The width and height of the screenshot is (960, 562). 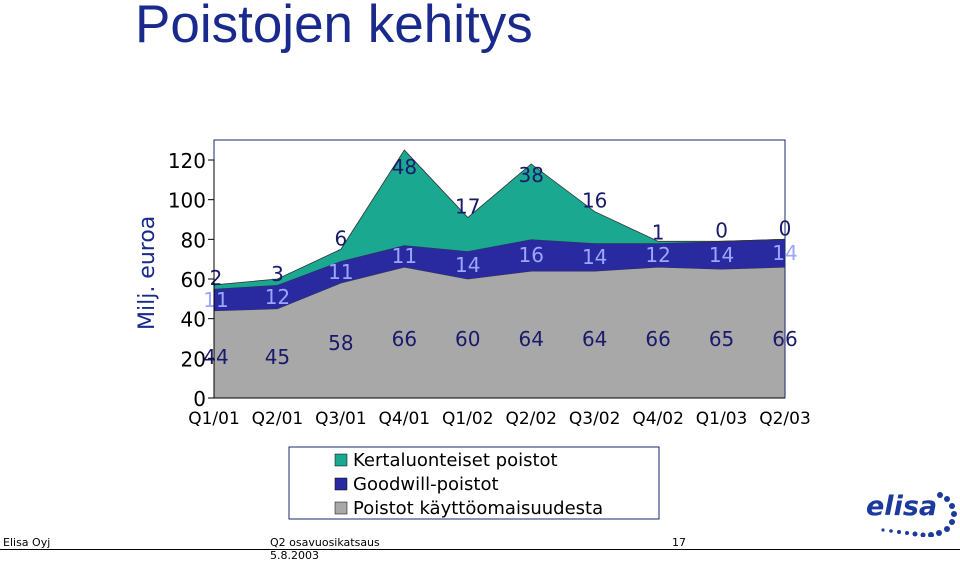 What do you see at coordinates (426, 484) in the screenshot?
I see `legend-label: Goodwill-poistot` at bounding box center [426, 484].